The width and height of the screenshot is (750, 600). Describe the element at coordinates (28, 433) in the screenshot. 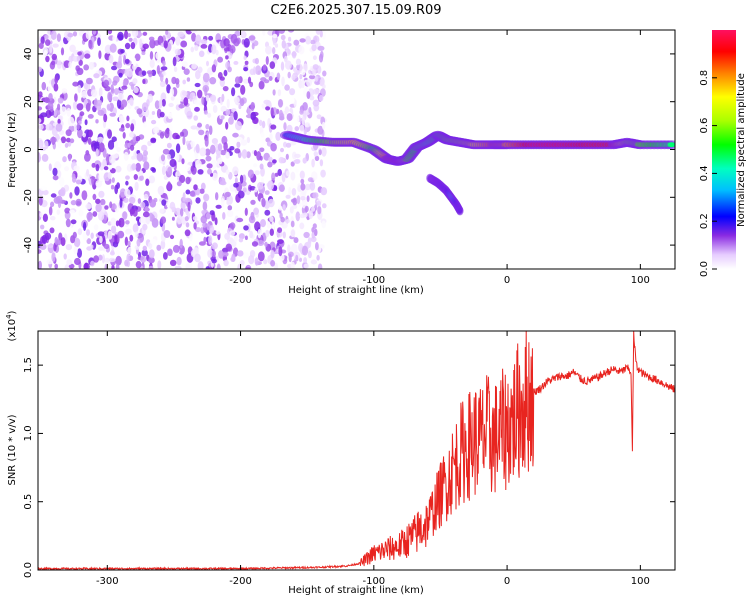

I see `snr-ytick-label: 1.0` at that location.